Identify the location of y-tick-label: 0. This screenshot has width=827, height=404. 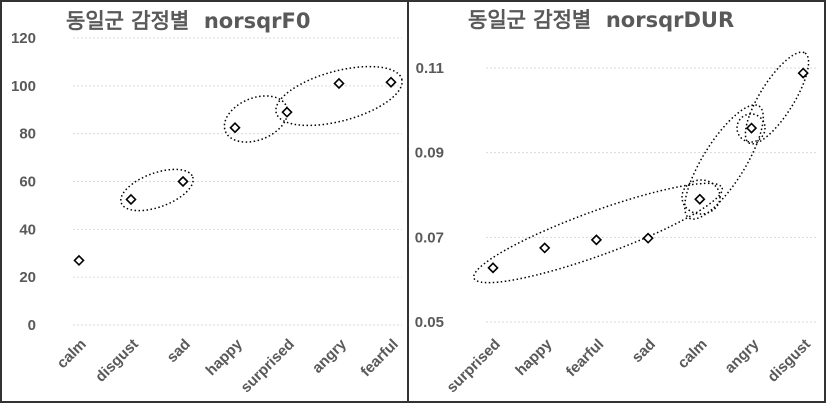
(32, 325).